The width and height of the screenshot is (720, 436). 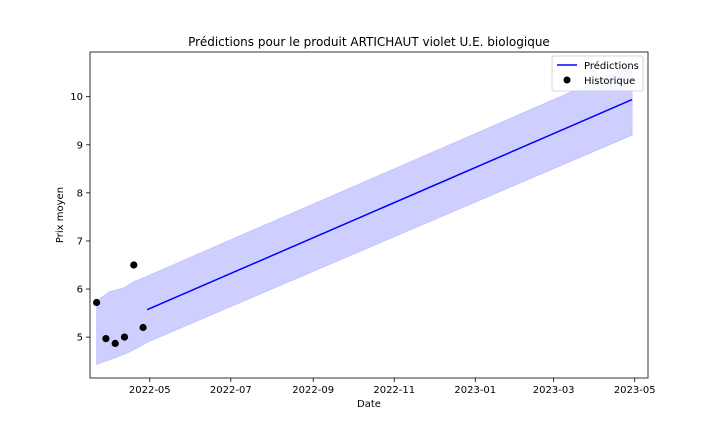 What do you see at coordinates (609, 81) in the screenshot?
I see `legend-label-historique: Historique` at bounding box center [609, 81].